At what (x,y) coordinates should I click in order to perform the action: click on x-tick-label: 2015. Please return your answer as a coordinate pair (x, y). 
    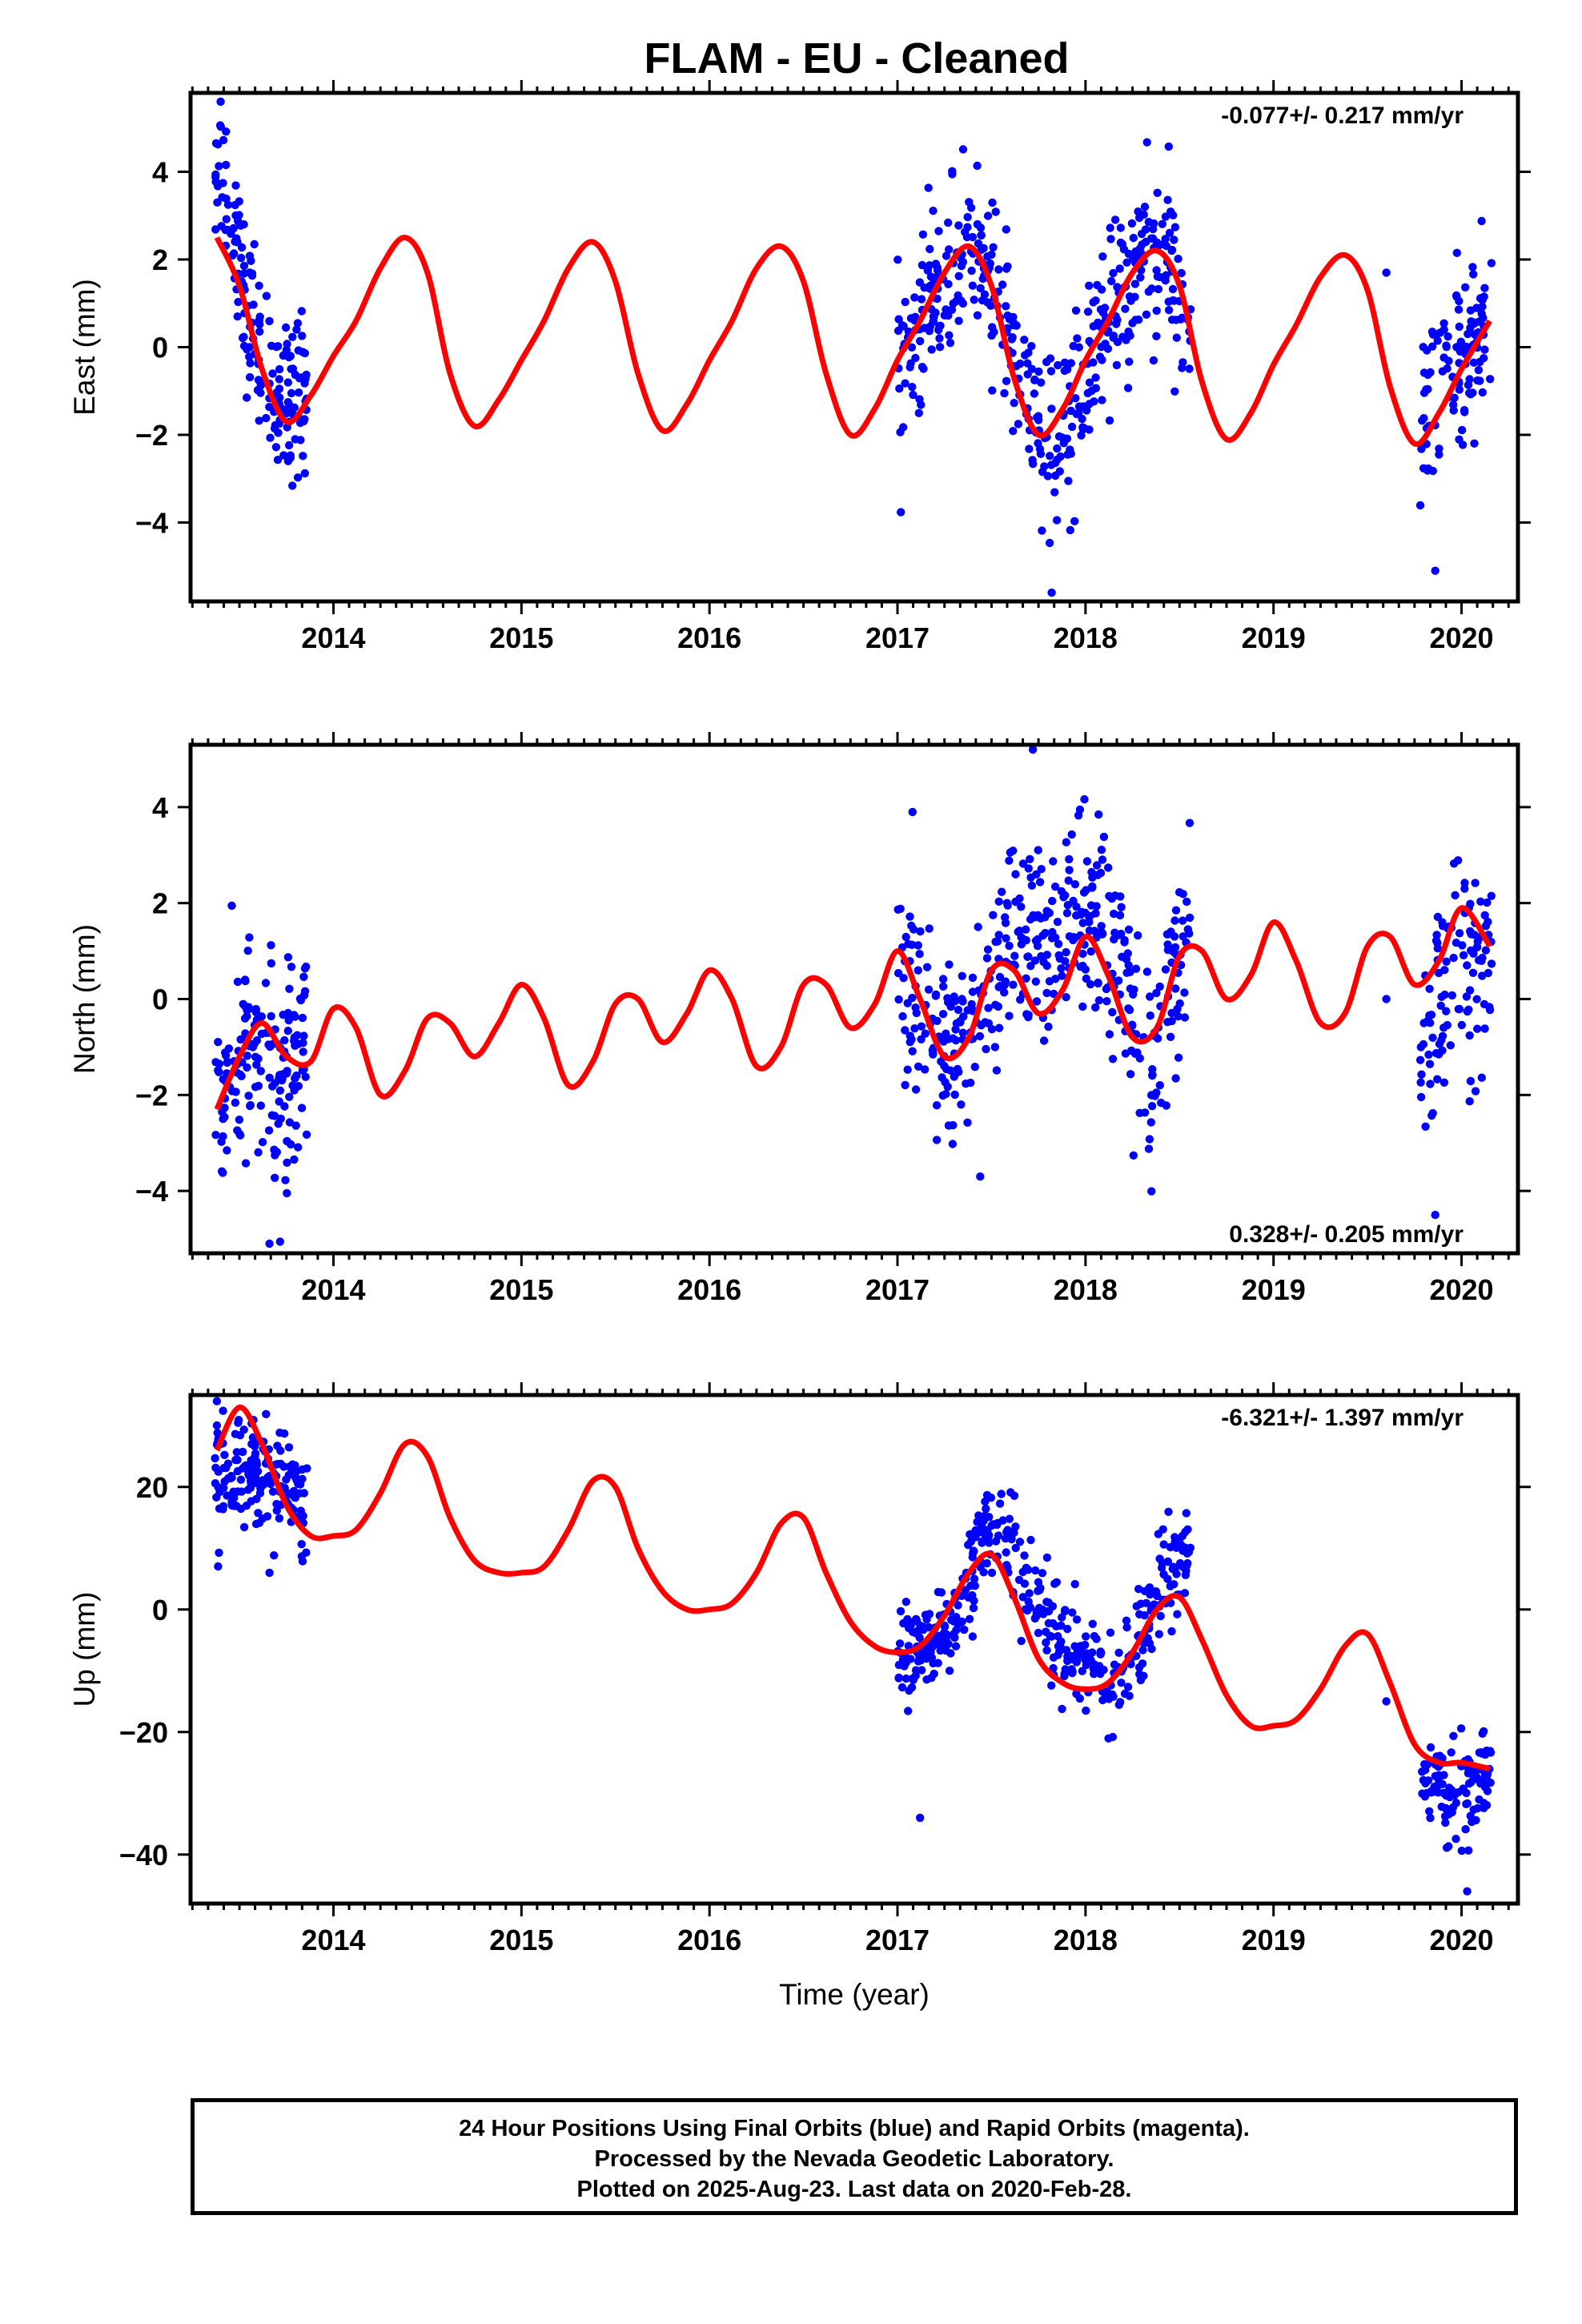
    Looking at the image, I should click on (521, 637).